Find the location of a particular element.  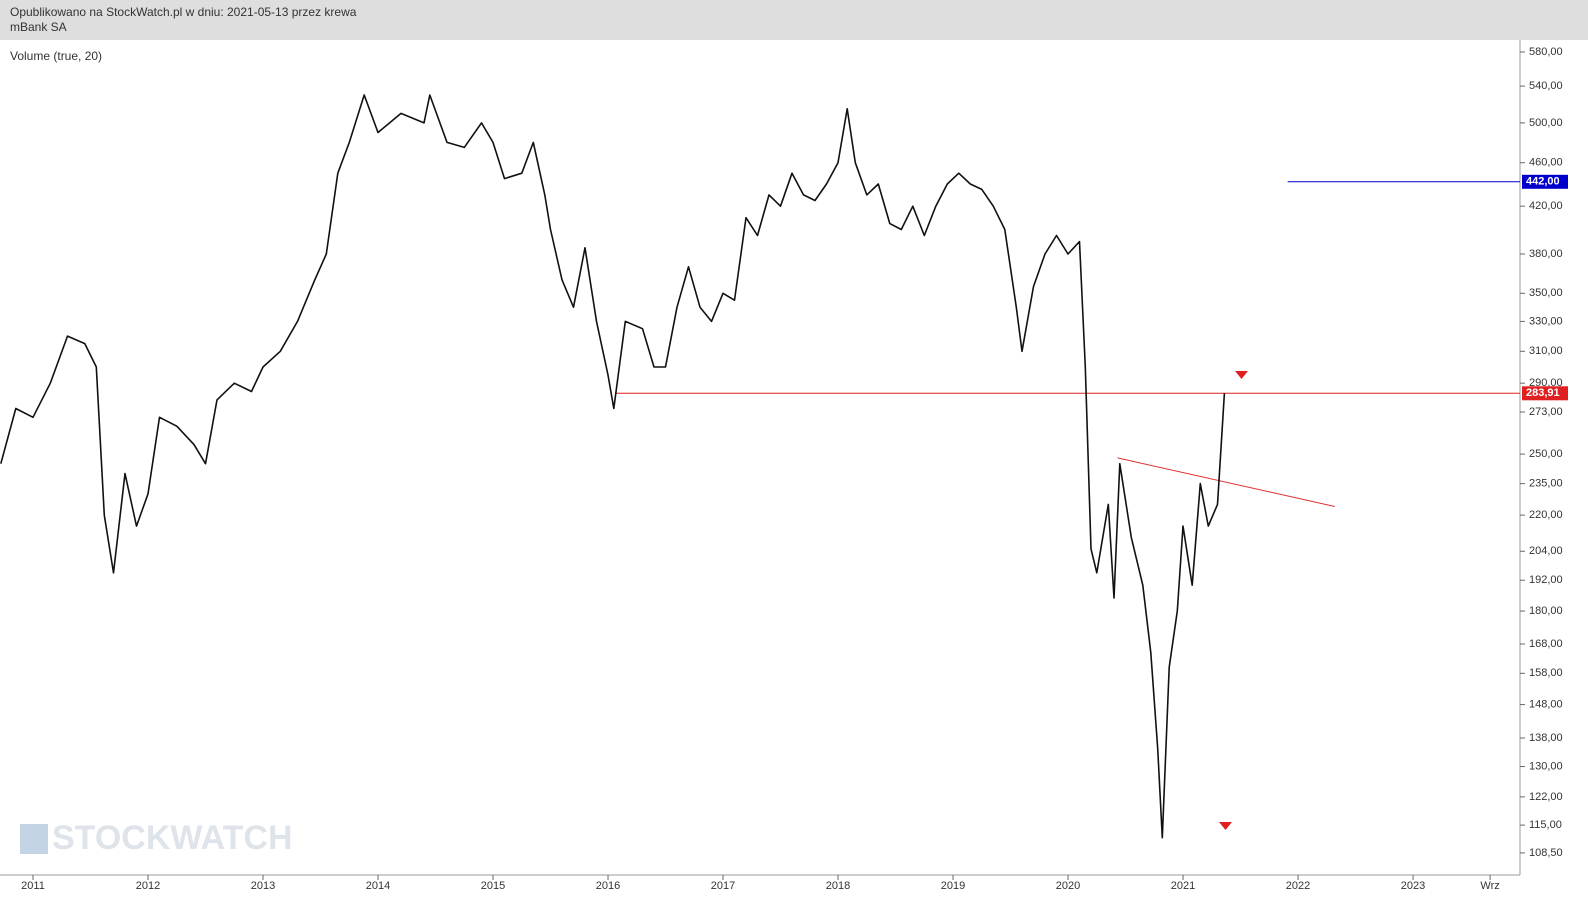

x-tick-label: 2022 is located at coordinates (1298, 886).